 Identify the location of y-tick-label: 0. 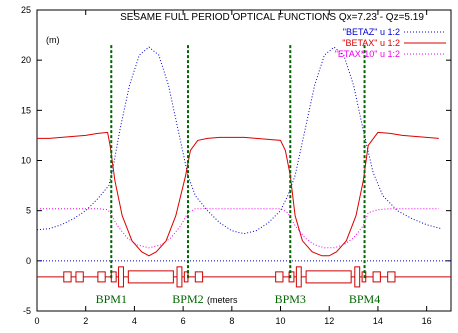
(28, 261).